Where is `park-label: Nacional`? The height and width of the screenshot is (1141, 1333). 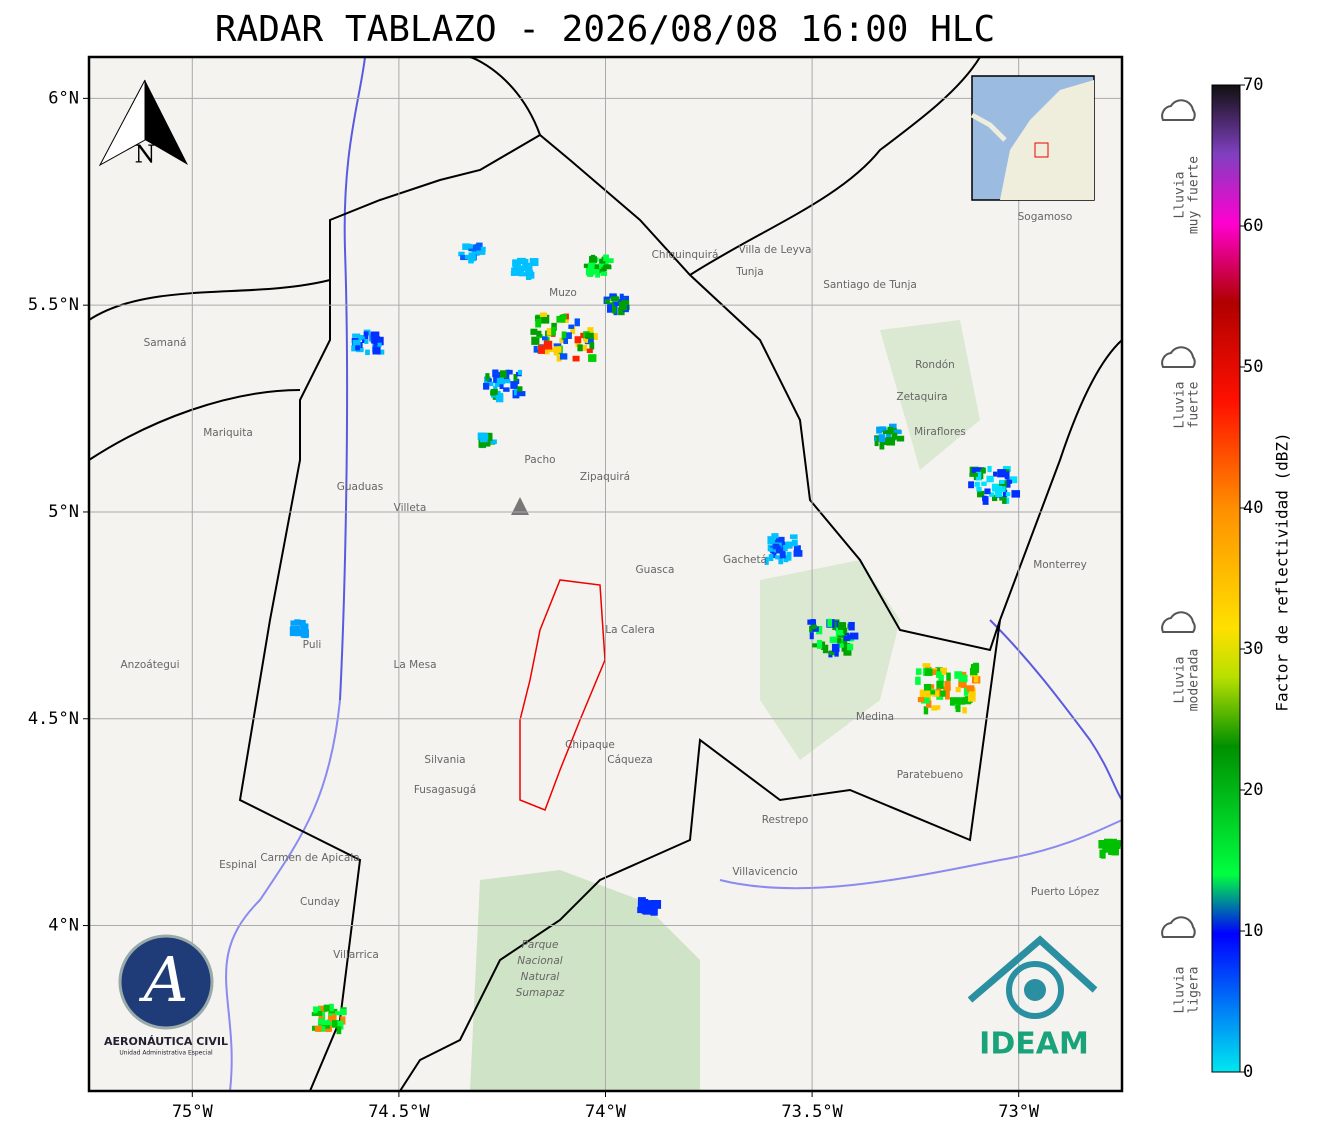
park-label: Nacional is located at coordinates (539, 961).